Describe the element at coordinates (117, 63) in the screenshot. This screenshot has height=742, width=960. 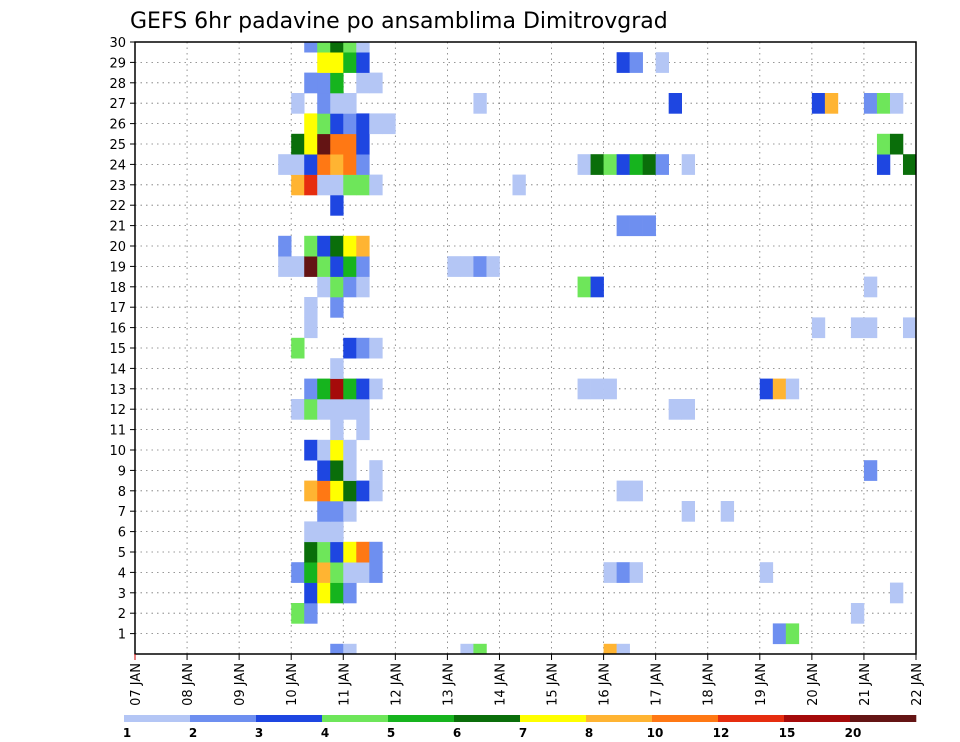
I see `y-tick-label: 29` at that location.